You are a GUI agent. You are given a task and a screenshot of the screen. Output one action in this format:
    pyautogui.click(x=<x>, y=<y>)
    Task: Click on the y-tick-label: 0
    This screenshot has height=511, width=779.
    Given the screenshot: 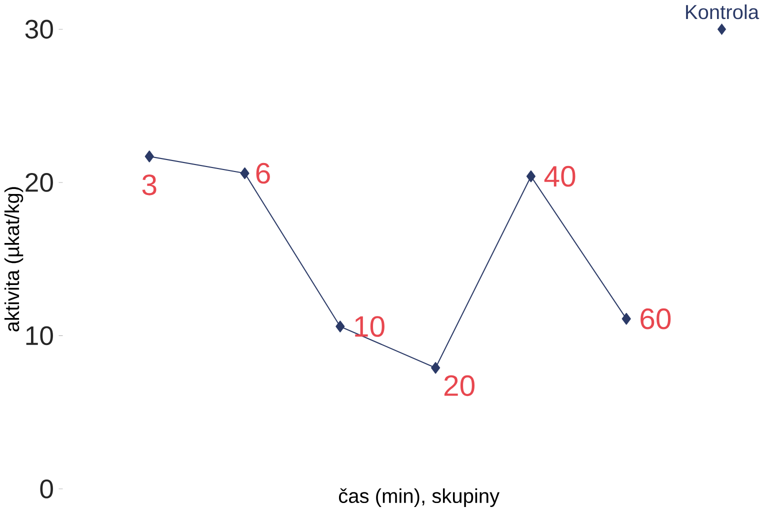 What is the action you would take?
    pyautogui.click(x=46, y=488)
    